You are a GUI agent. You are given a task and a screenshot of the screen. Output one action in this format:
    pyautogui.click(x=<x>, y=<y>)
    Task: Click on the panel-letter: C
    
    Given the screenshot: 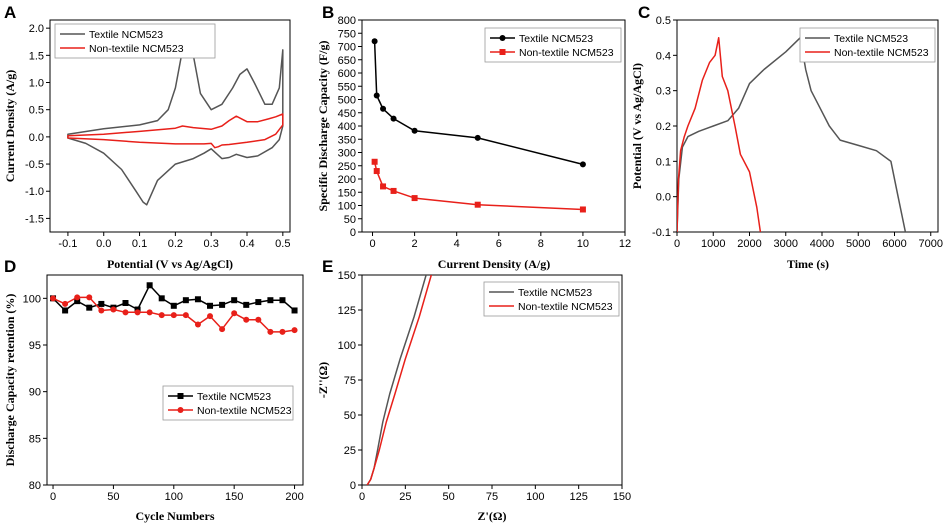 What is the action you would take?
    pyautogui.click(x=644, y=12)
    